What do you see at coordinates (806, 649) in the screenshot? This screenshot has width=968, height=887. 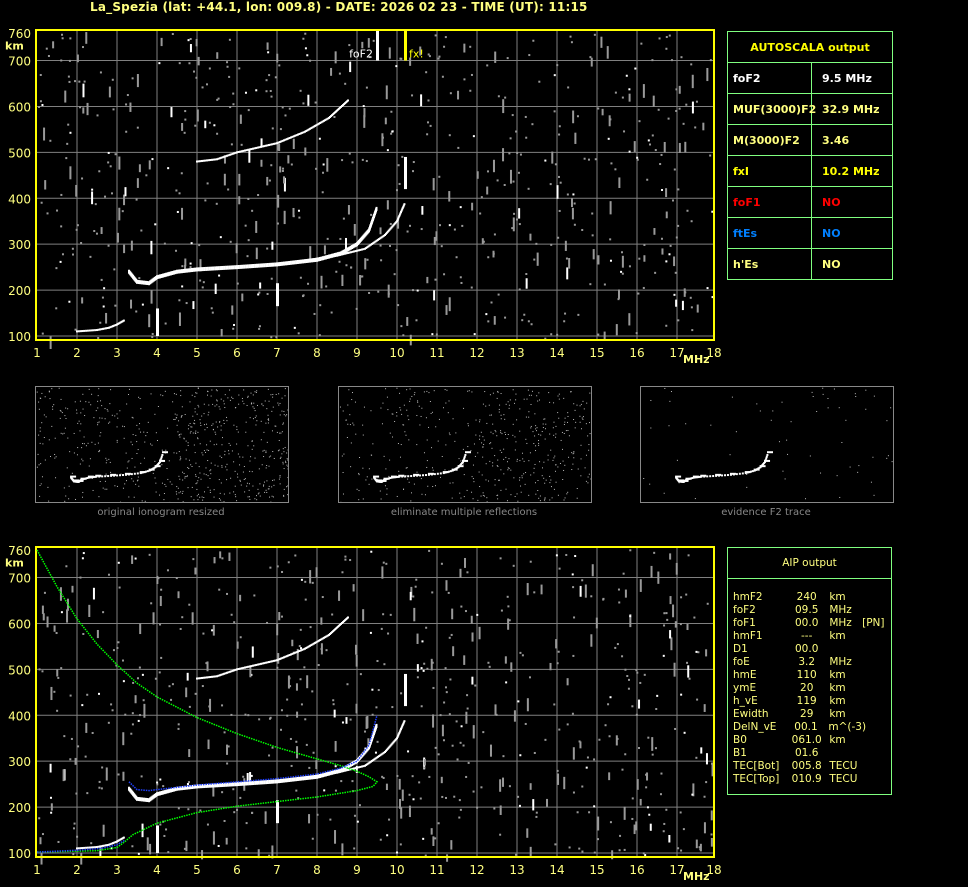 I see `param-value: 00.0` at bounding box center [806, 649].